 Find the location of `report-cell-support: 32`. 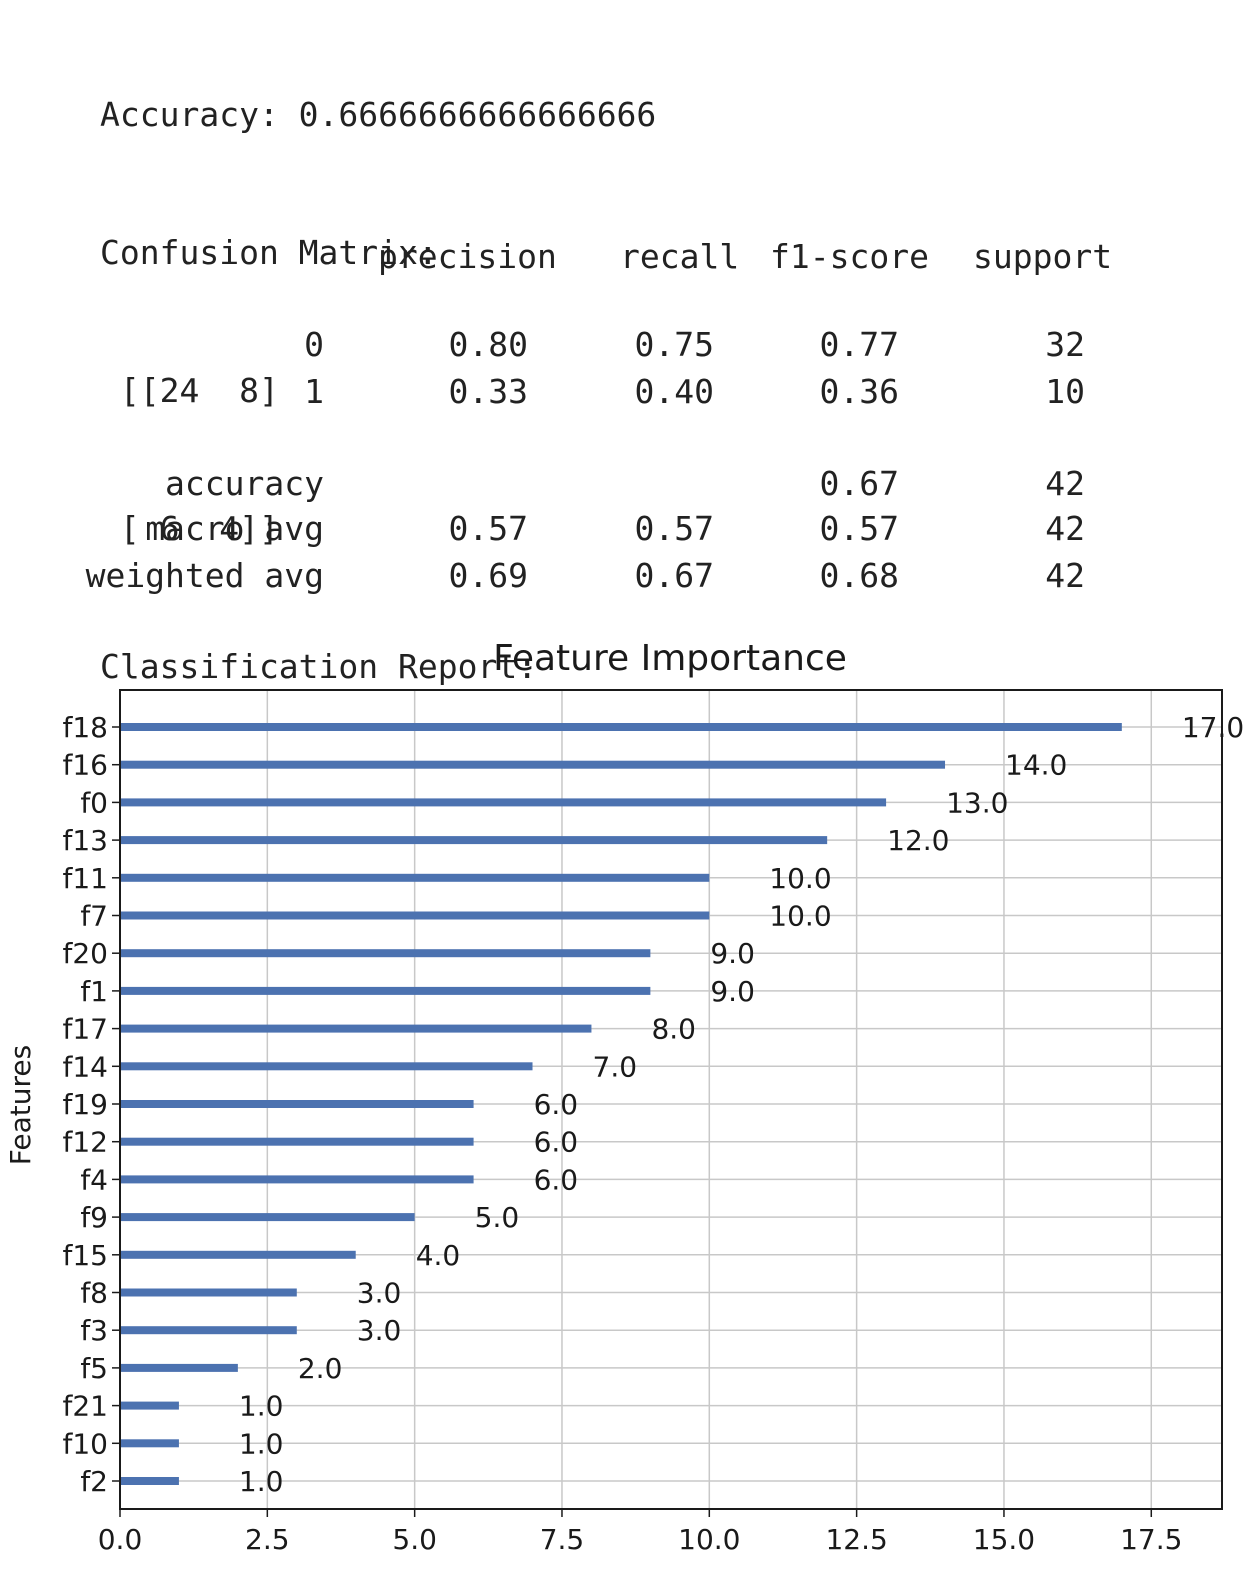

report-cell-support: 32 is located at coordinates (1065, 344).